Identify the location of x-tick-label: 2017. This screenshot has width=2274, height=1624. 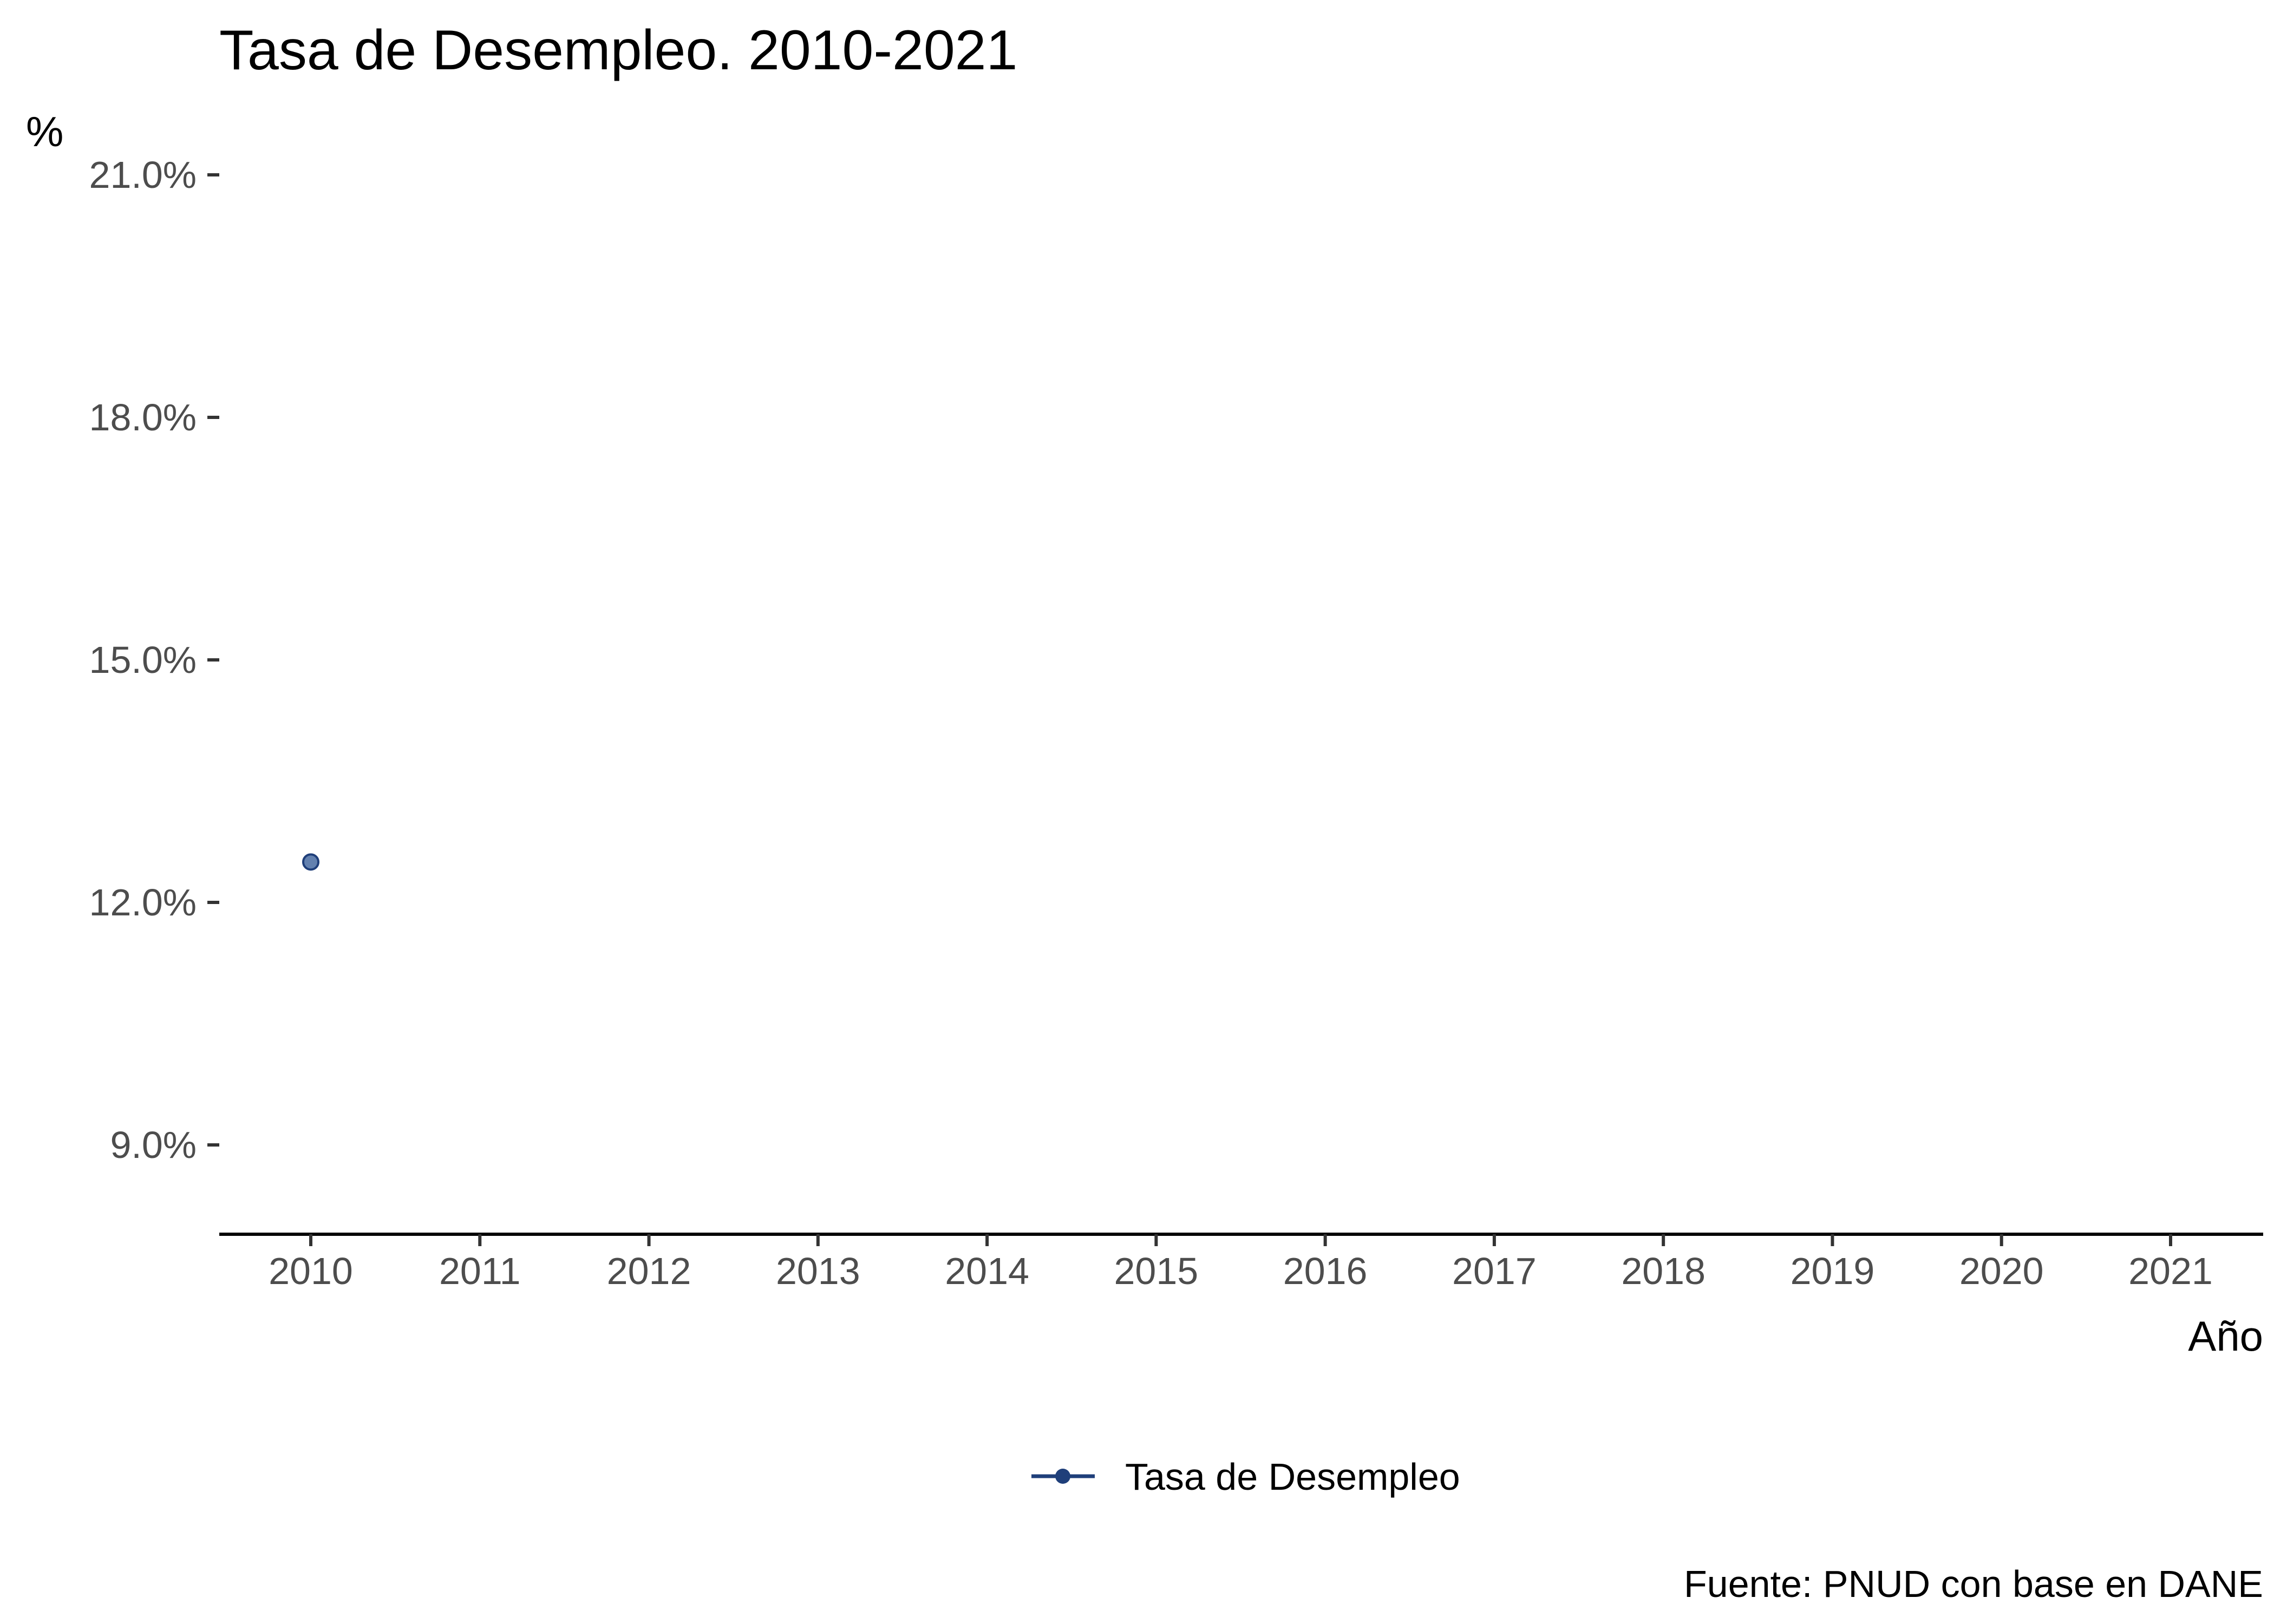
(1495, 1271).